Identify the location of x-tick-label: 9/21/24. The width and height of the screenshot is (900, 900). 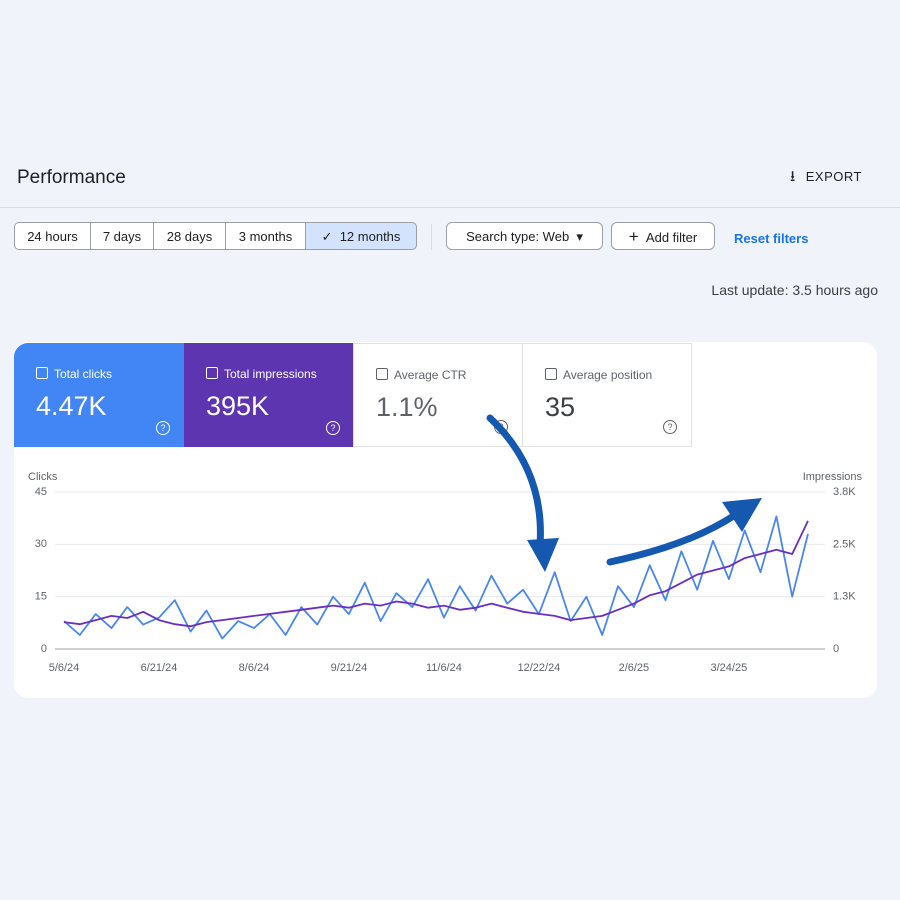
(349, 668).